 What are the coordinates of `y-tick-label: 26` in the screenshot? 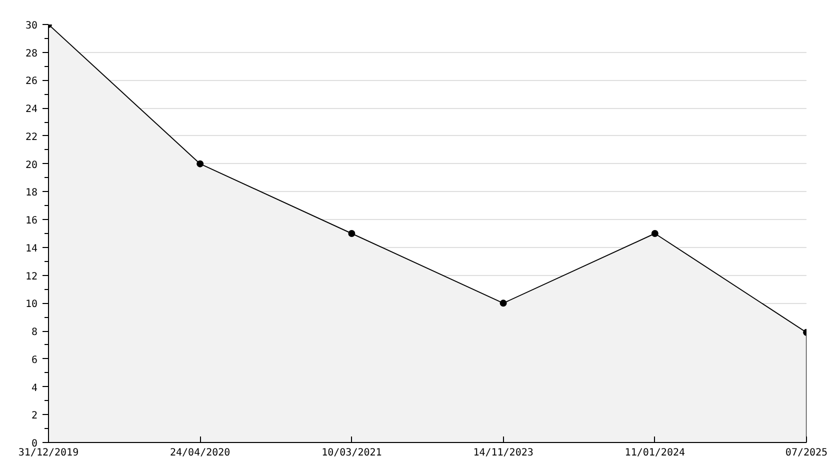 It's located at (31, 82).